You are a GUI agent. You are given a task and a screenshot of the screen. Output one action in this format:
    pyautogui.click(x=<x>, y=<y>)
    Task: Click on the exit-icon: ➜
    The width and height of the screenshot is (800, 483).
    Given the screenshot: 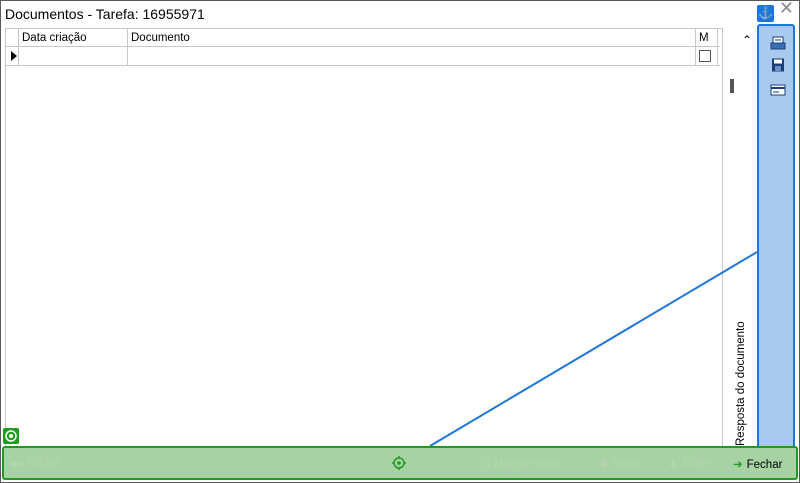 What is the action you would take?
    pyautogui.click(x=738, y=465)
    